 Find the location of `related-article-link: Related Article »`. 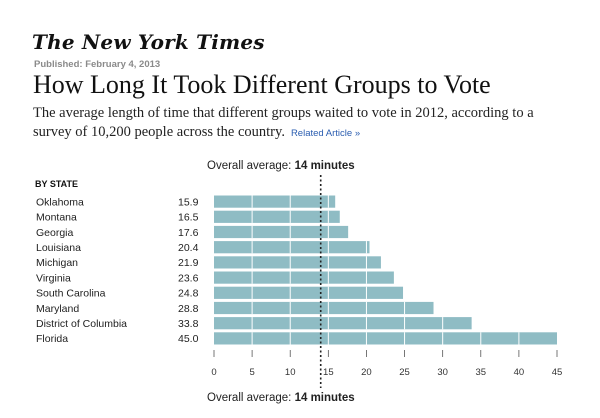

related-article-link: Related Article » is located at coordinates (325, 133).